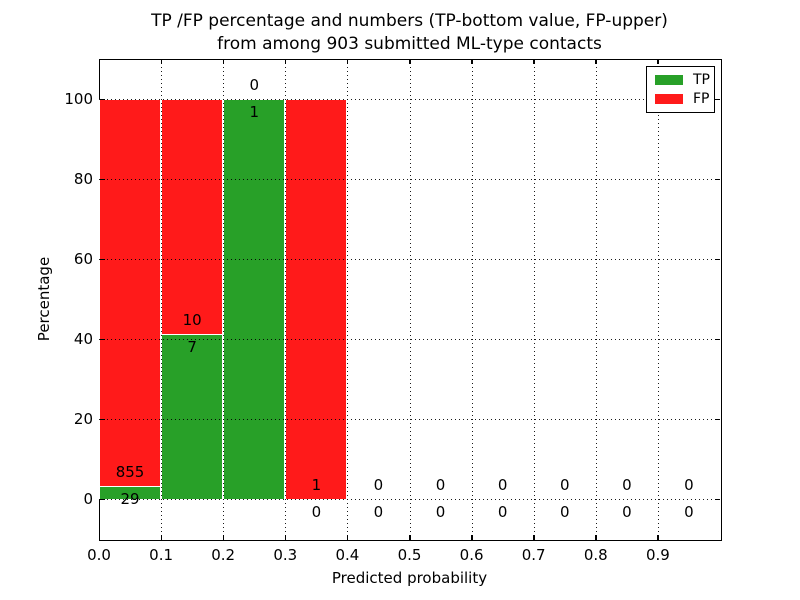  What do you see at coordinates (83, 259) in the screenshot?
I see `y-tick-label: 60` at bounding box center [83, 259].